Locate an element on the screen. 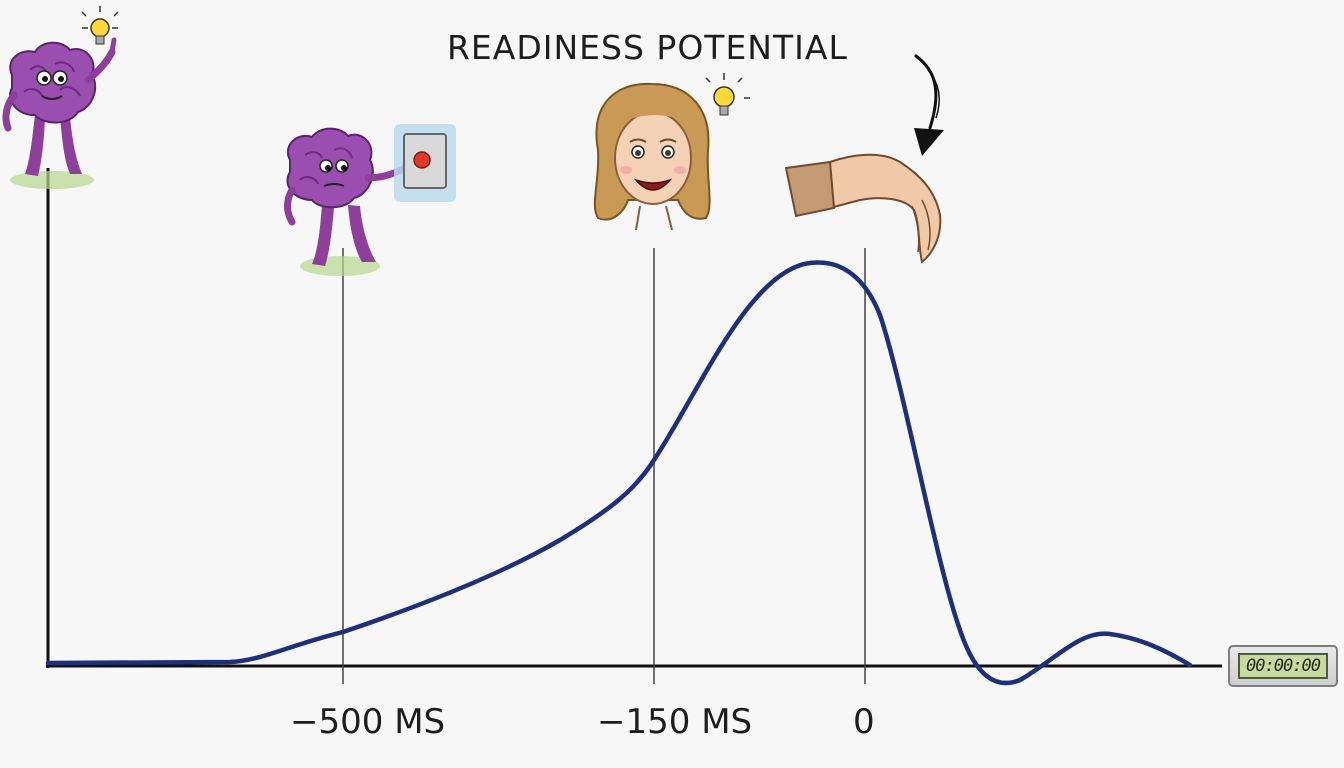 This screenshot has width=1344, height=768. down-arrow-icon is located at coordinates (929, 105).